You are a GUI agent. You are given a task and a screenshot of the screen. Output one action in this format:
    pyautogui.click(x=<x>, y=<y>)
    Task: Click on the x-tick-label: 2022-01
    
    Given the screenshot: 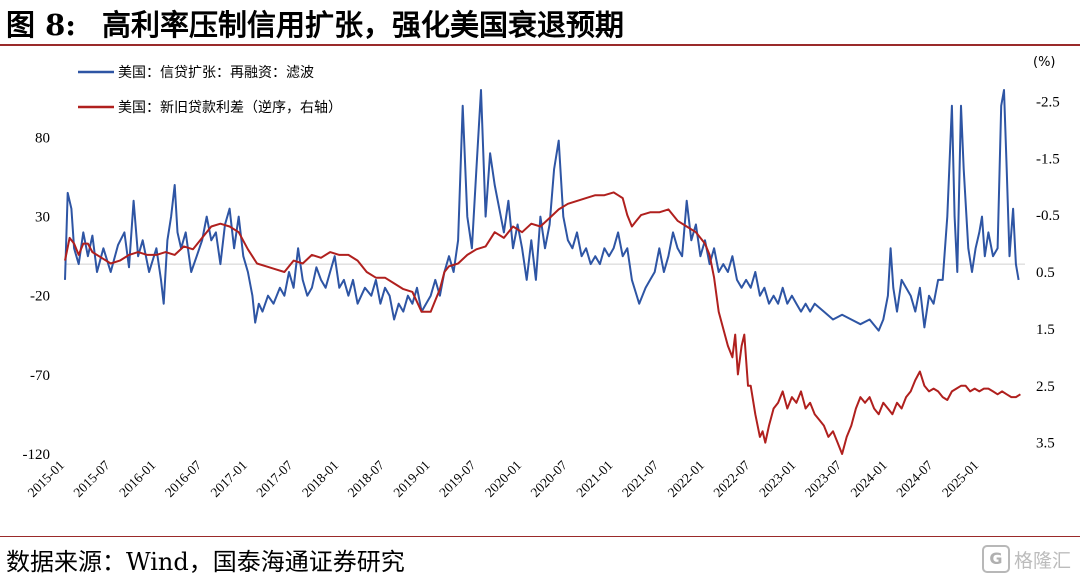 What is the action you would take?
    pyautogui.click(x=686, y=479)
    